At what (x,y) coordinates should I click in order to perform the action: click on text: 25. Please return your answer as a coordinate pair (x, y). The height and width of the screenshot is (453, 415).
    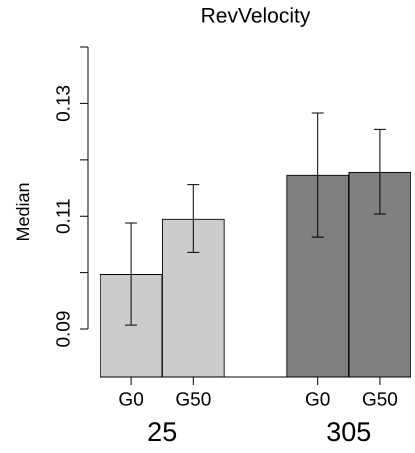
    Looking at the image, I should click on (162, 431).